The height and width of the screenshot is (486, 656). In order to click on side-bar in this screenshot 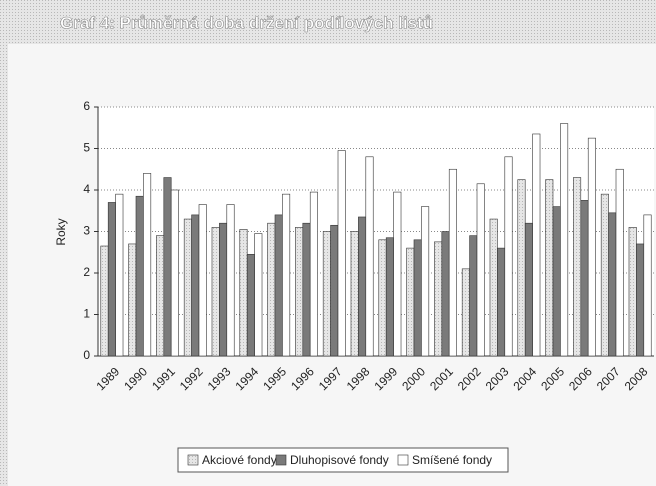, I will do `click(4, 265)`.